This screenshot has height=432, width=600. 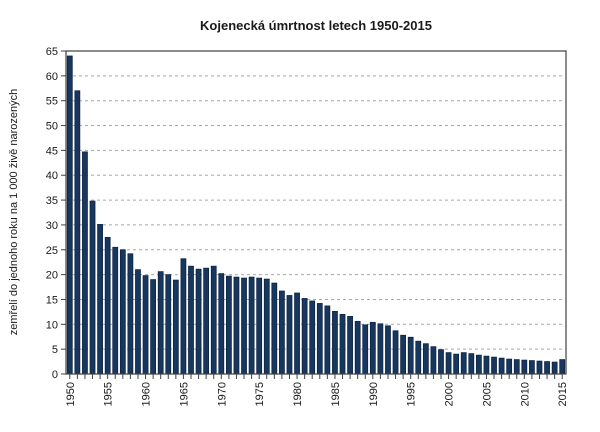 I want to click on y-tick-label-45: 45, so click(x=52, y=151).